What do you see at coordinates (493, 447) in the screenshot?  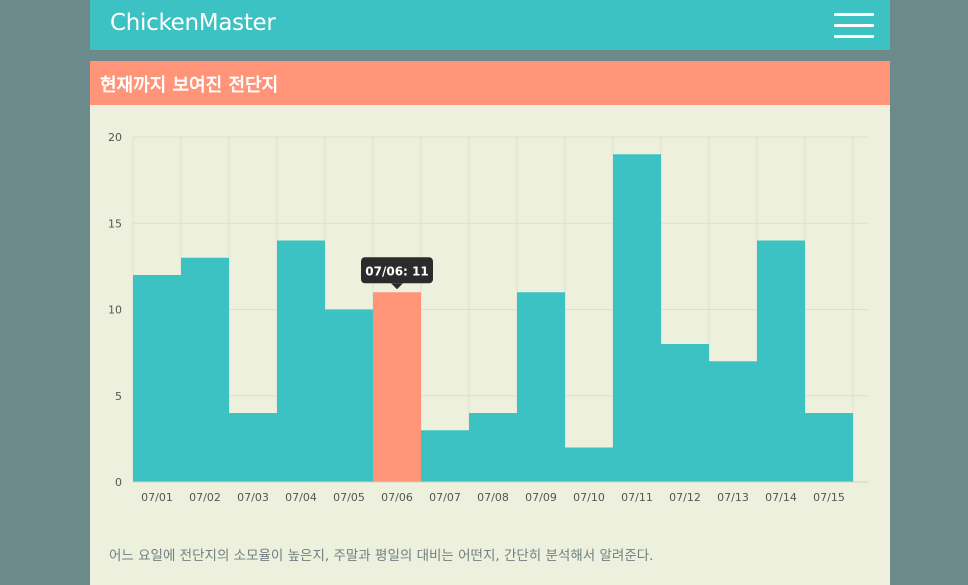 I see `bar-07/08` at bounding box center [493, 447].